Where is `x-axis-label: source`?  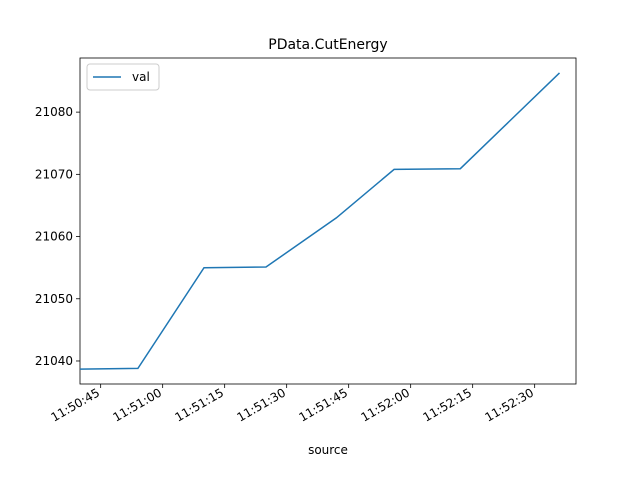 x-axis-label: source is located at coordinates (328, 450).